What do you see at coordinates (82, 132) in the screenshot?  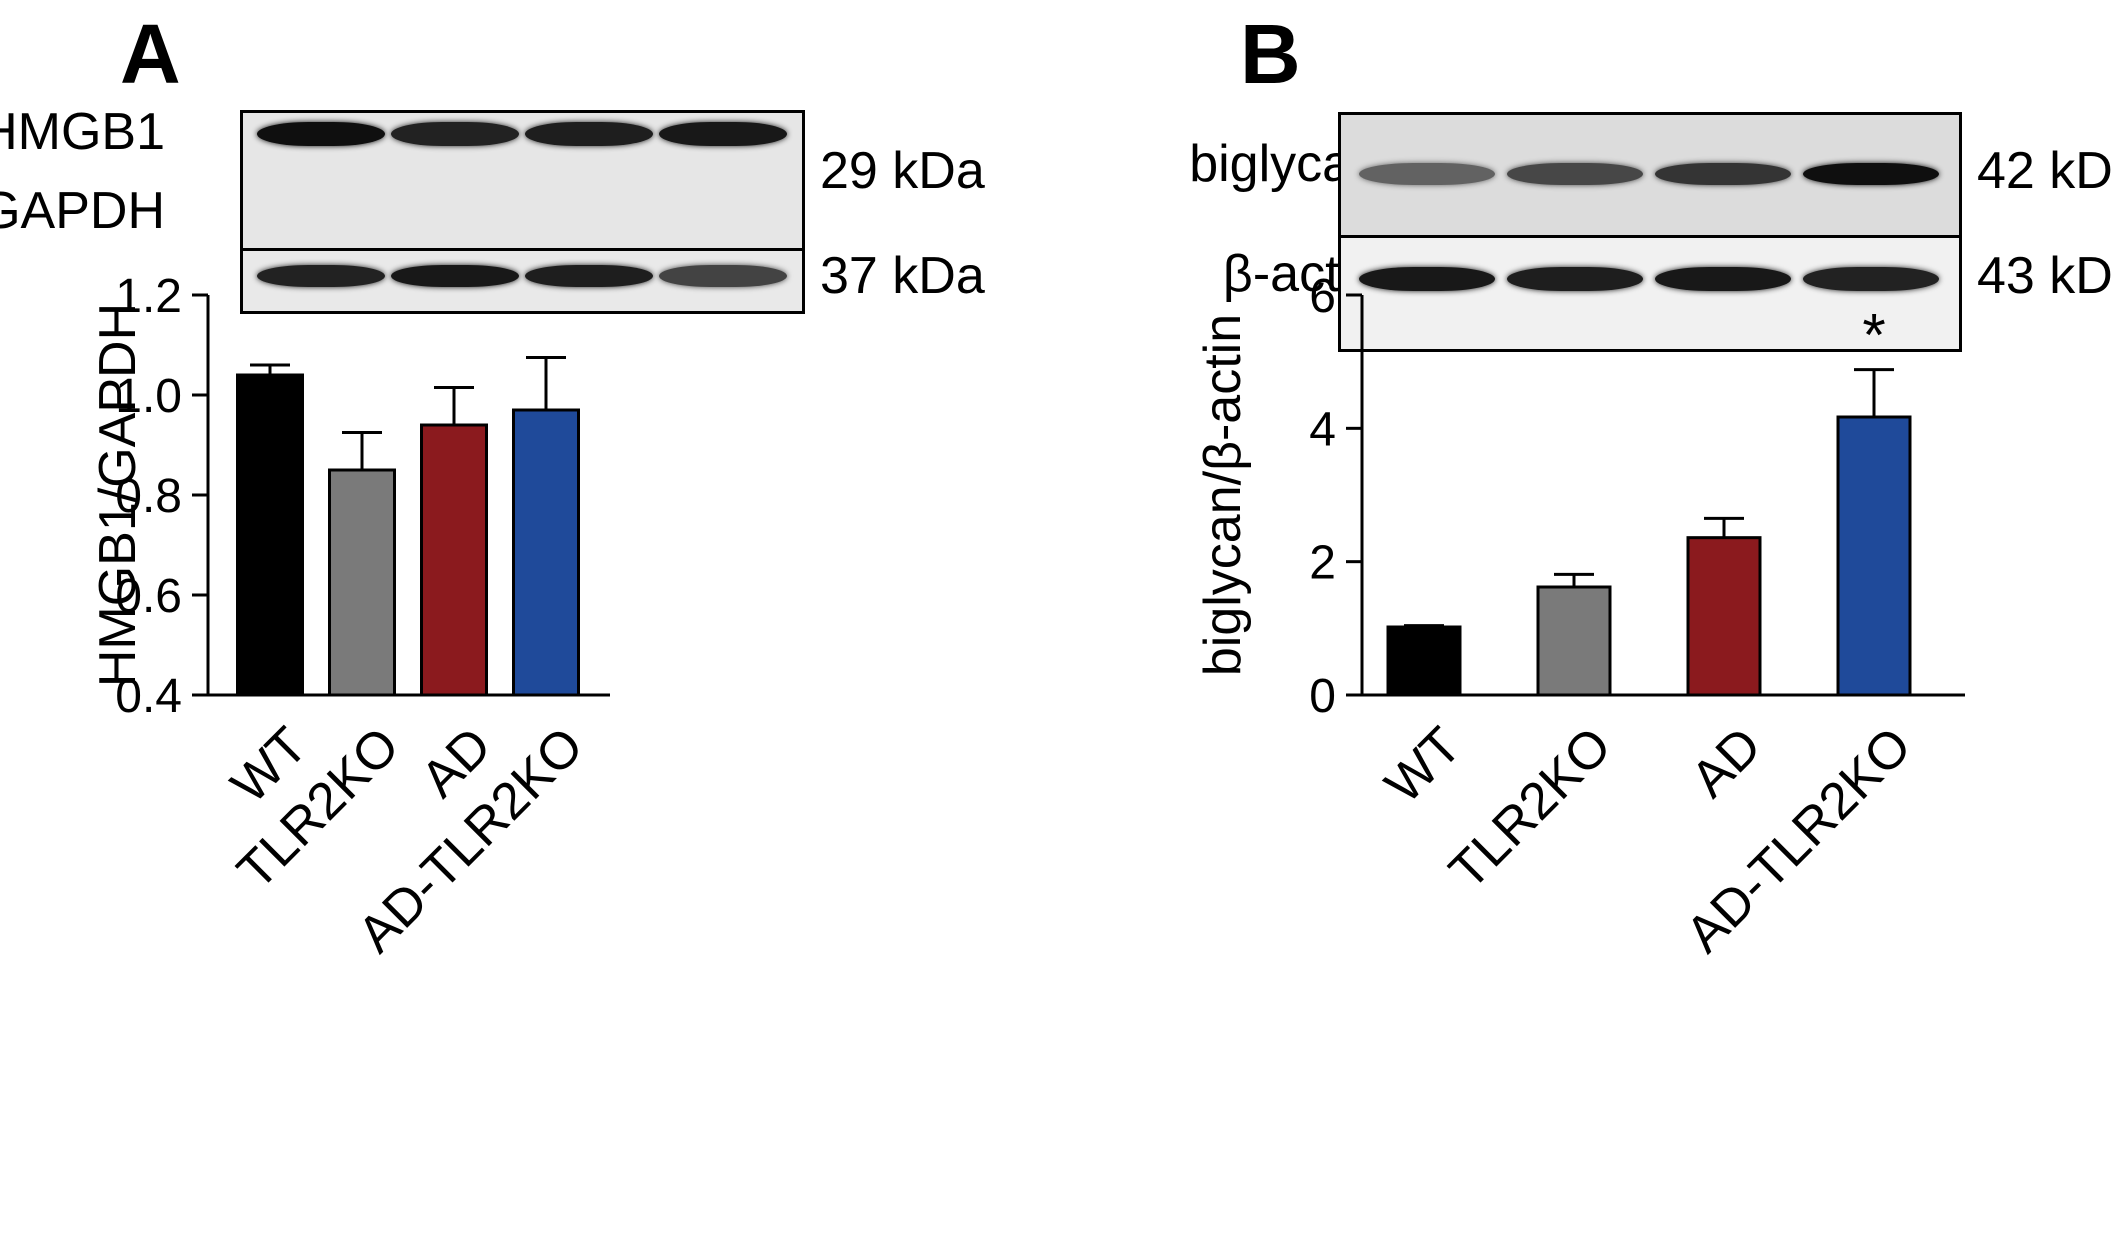 I see `blot-a-row-1-label: HMGB1` at bounding box center [82, 132].